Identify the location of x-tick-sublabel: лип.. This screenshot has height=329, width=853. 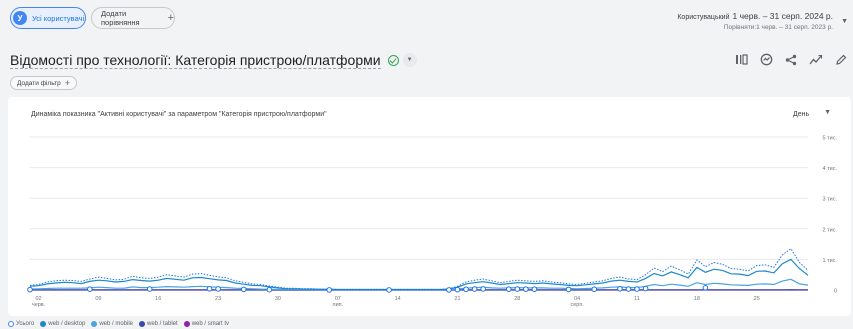
(337, 305).